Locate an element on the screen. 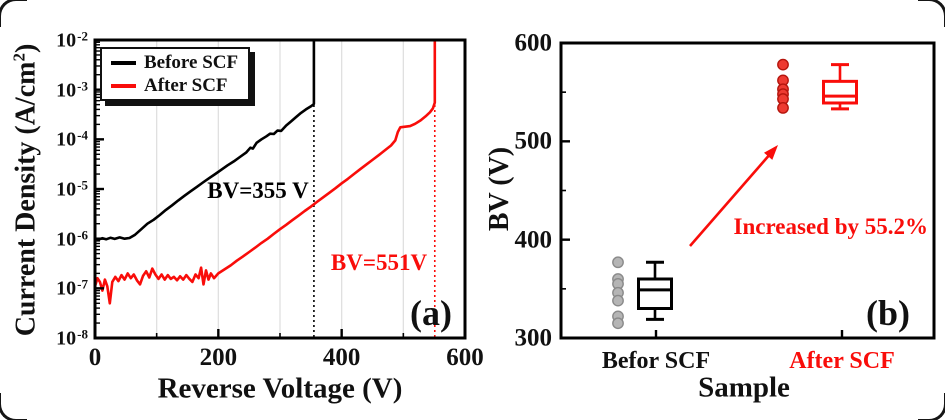 The width and height of the screenshot is (945, 420). panel-a-legend: Before SCF After SCF is located at coordinates (175, 74).